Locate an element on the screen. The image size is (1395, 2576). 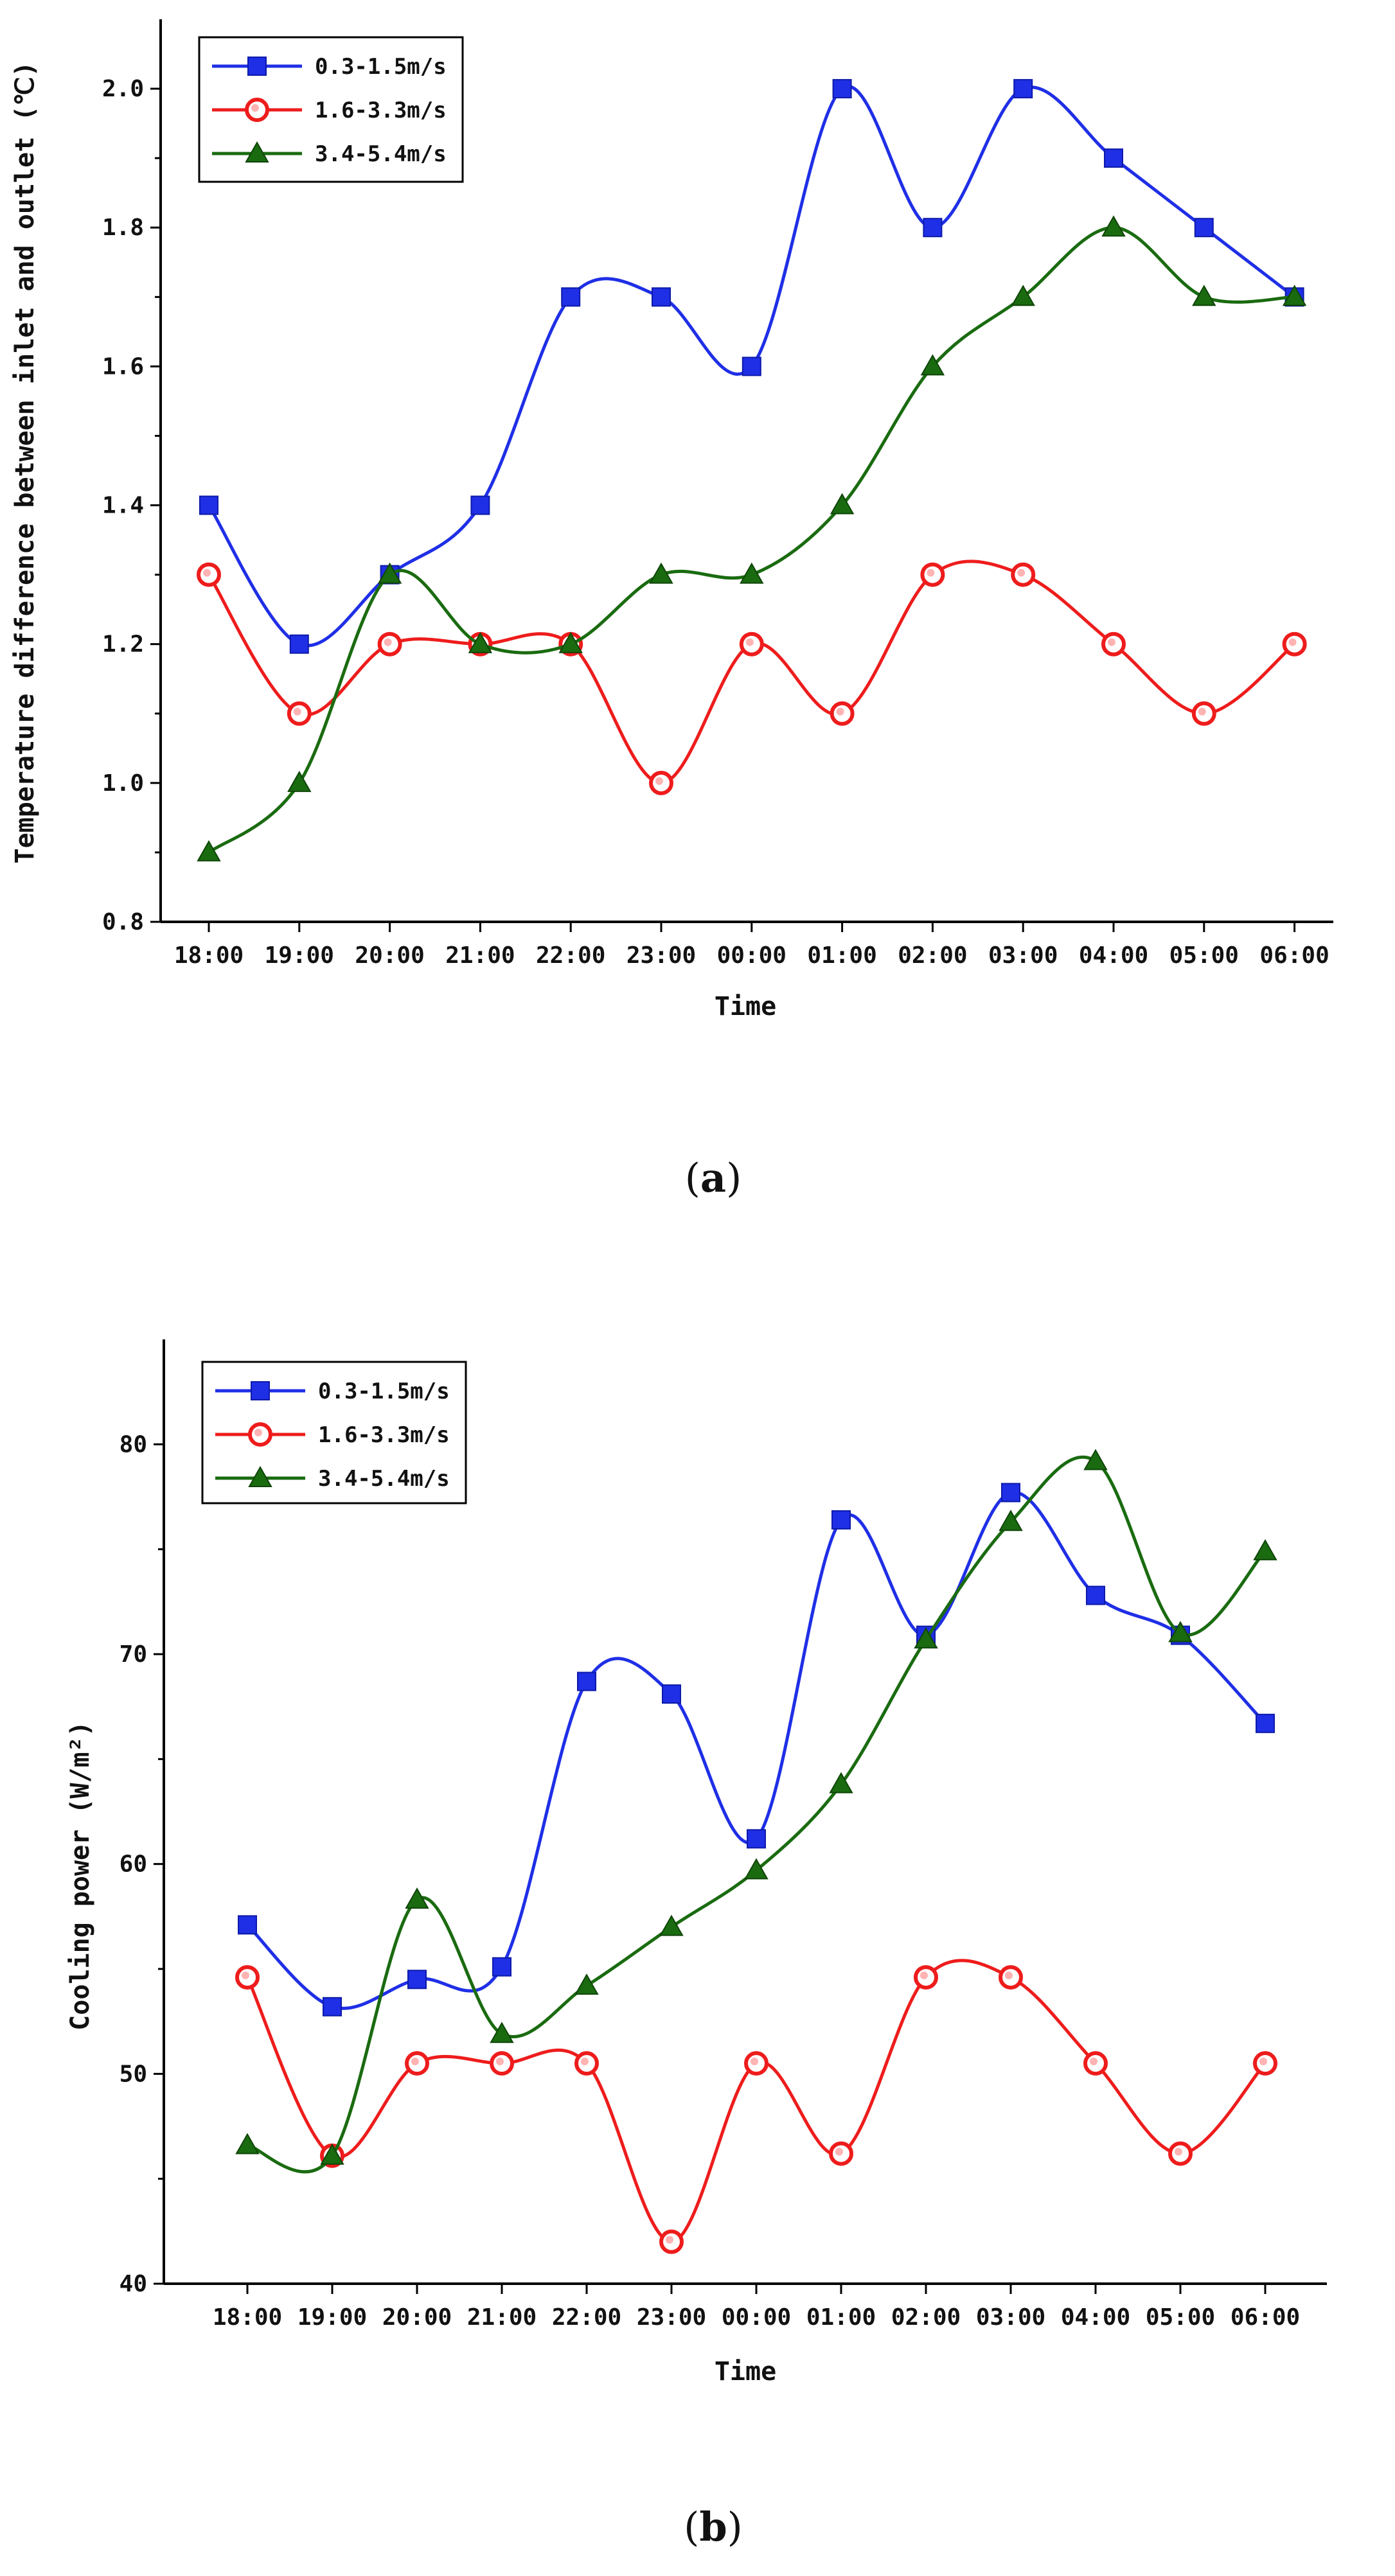
chart-b-ytick-label: 60 is located at coordinates (133, 1865).